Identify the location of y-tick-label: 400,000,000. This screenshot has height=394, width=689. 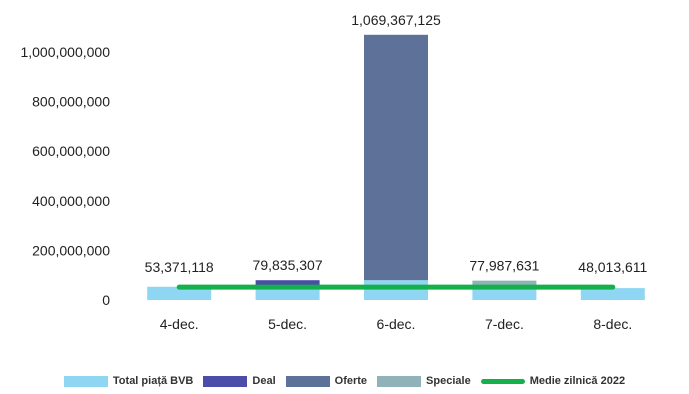
(71, 201).